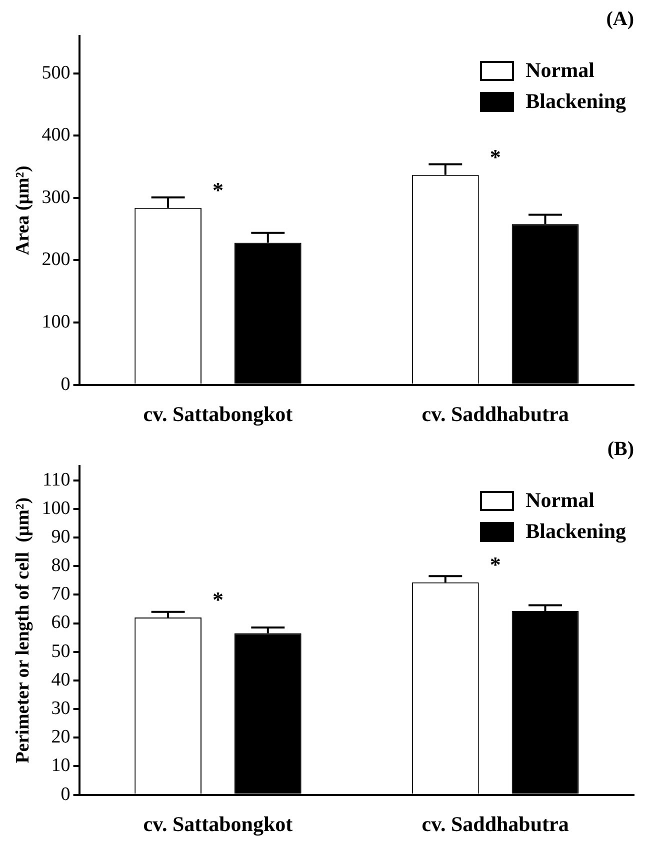 Image resolution: width=646 pixels, height=860 pixels. Describe the element at coordinates (620, 19) in the screenshot. I see `chart-title: (A)` at that location.